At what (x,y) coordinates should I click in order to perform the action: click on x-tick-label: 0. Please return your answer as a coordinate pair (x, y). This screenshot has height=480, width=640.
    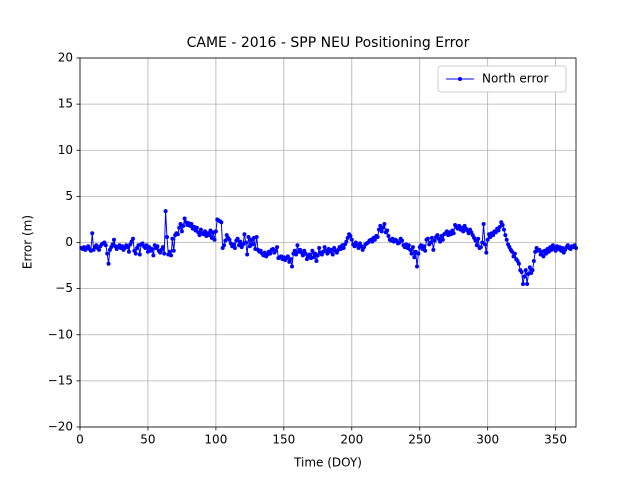
    Looking at the image, I should click on (80, 440).